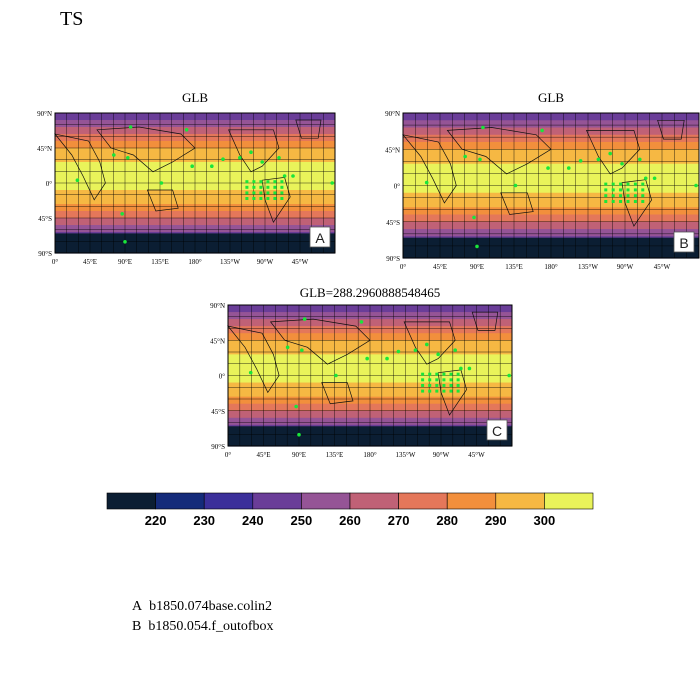 Image resolution: width=700 pixels, height=700 pixels. I want to click on lon-tick-label: 90°W, so click(265, 262).